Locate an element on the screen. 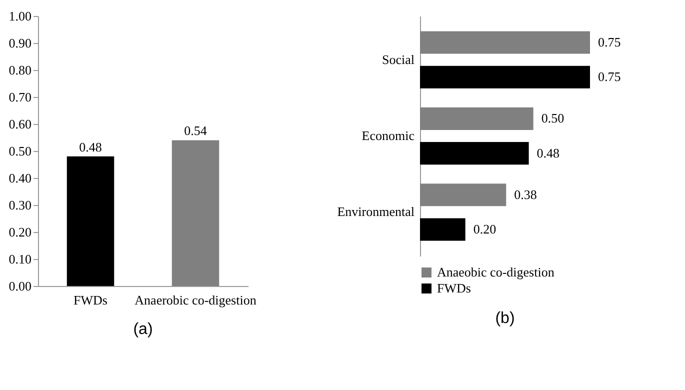 The width and height of the screenshot is (685, 390). data-label: 0.50 is located at coordinates (552, 118).